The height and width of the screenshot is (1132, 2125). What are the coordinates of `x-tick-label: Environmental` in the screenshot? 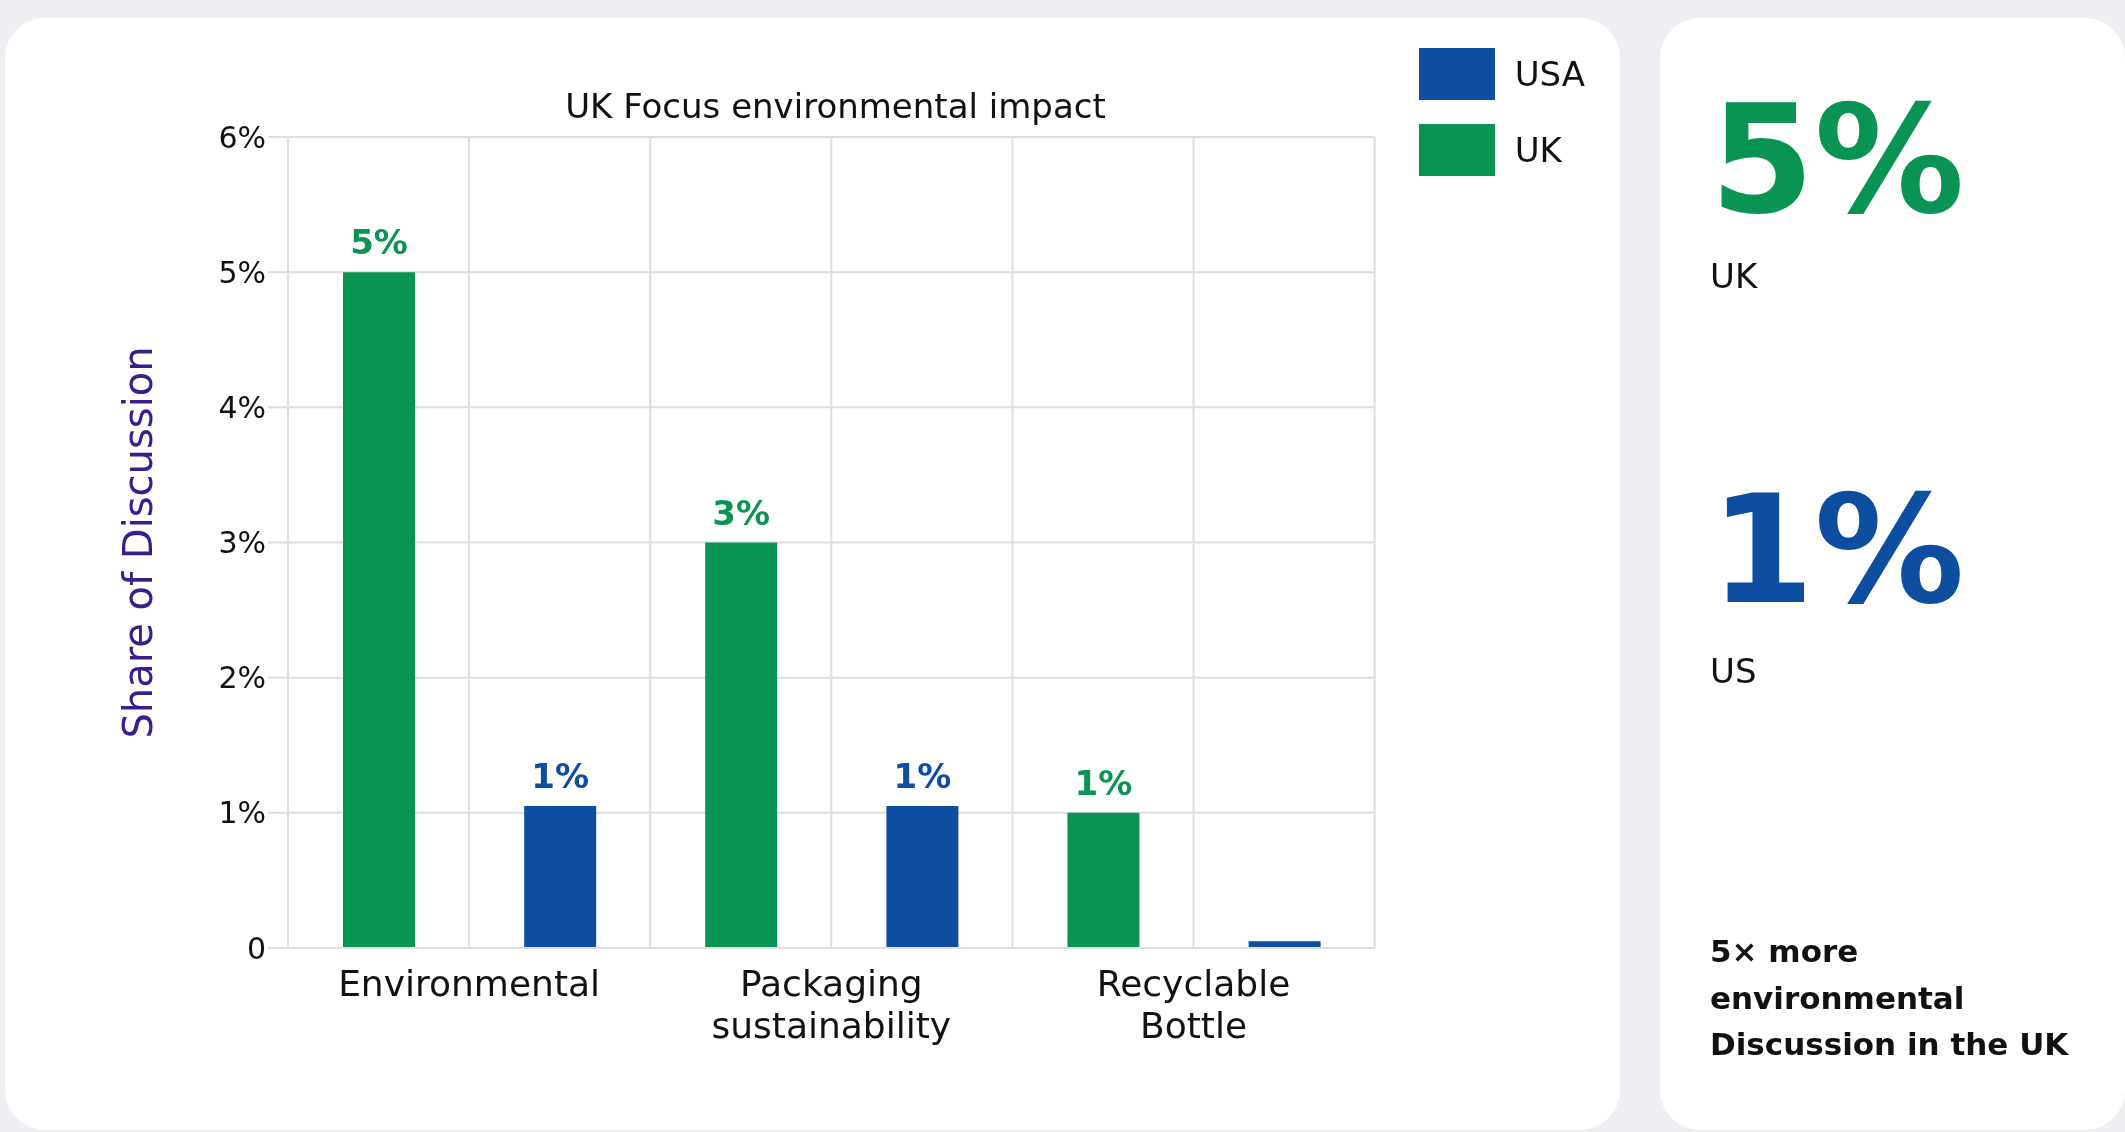 It's located at (469, 983).